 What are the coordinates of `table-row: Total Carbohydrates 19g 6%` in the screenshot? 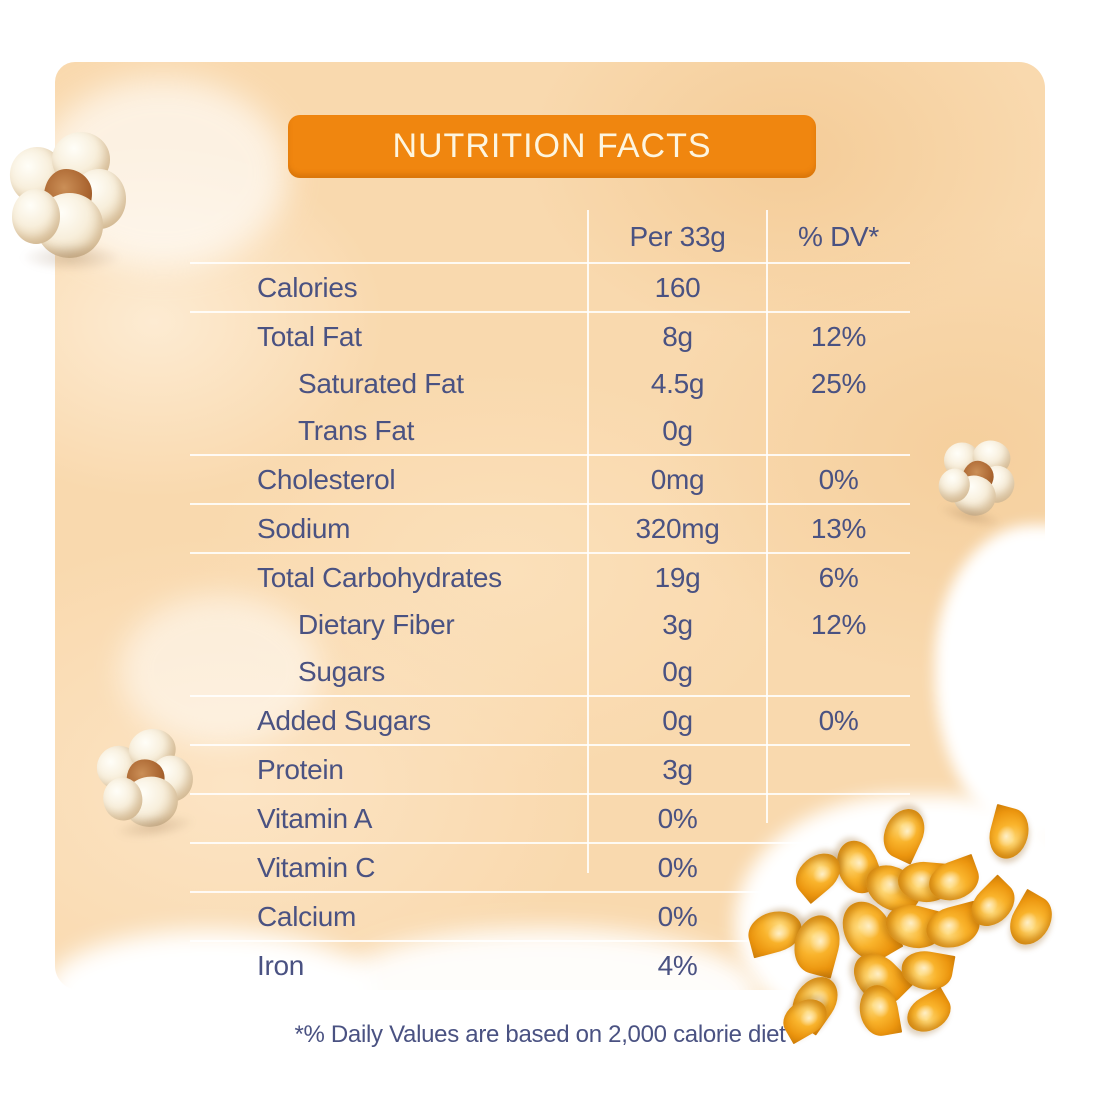 It's located at (550, 577).